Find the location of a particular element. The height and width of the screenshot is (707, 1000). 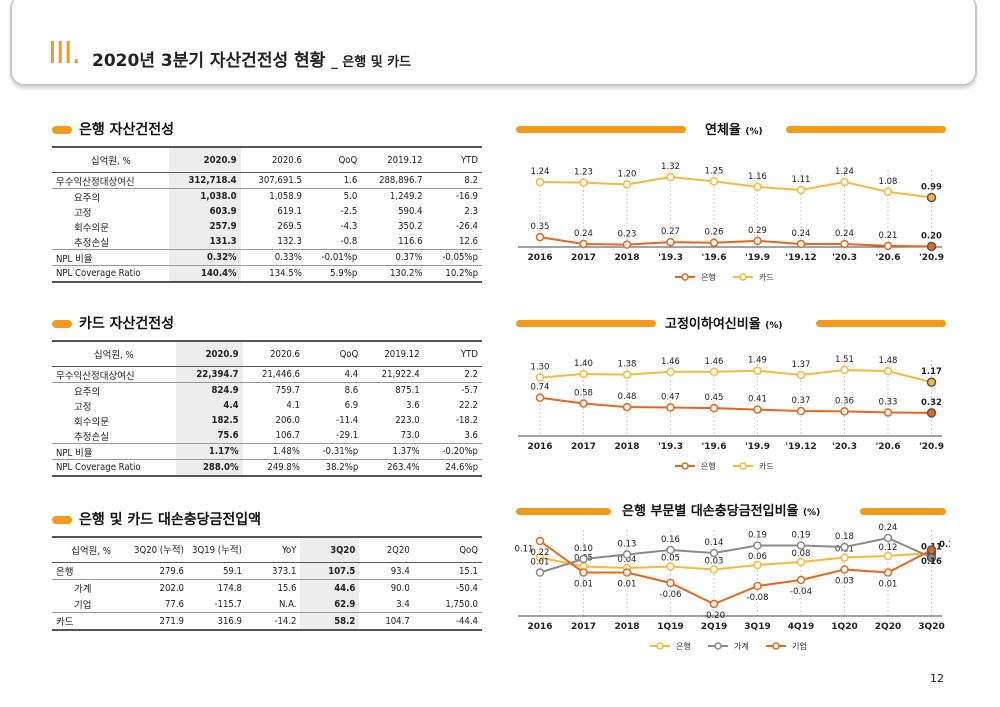

table-cell: 93.4 is located at coordinates (386, 571).